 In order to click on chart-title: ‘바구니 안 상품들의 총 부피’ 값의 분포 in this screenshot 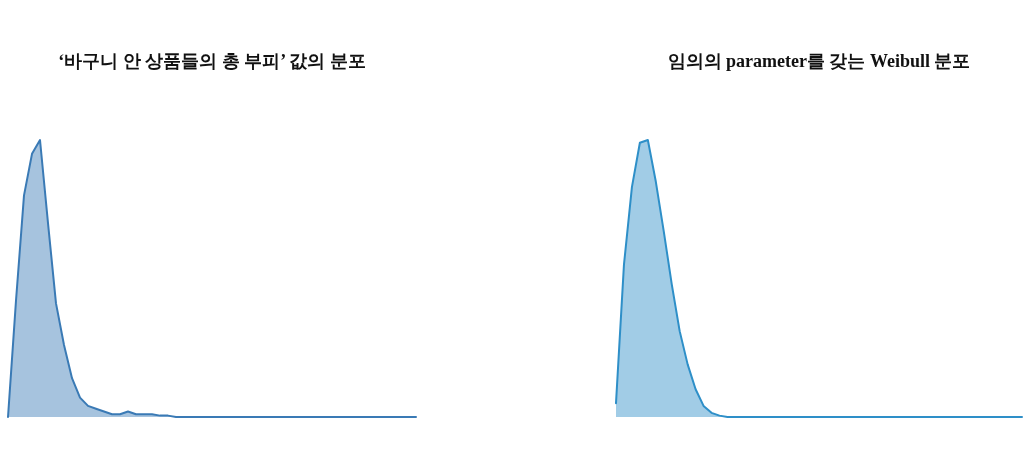, I will do `click(212, 61)`.